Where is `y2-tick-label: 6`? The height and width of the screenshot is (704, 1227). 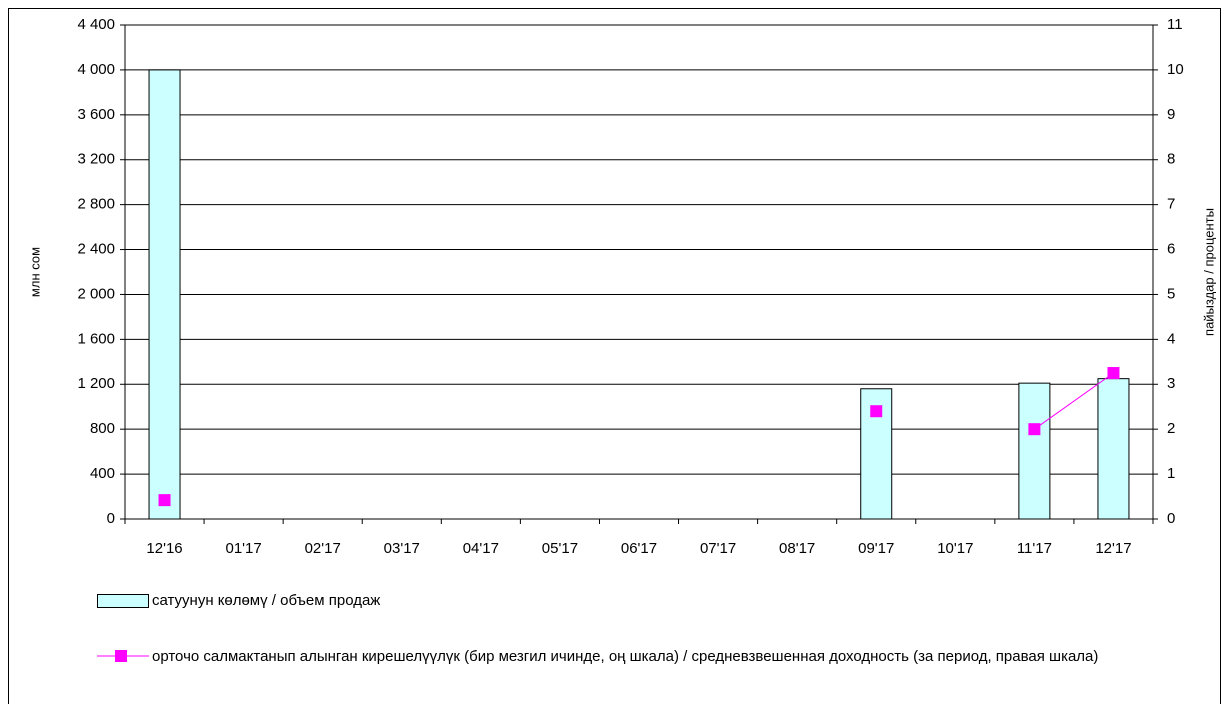
y2-tick-label: 6 is located at coordinates (1171, 249).